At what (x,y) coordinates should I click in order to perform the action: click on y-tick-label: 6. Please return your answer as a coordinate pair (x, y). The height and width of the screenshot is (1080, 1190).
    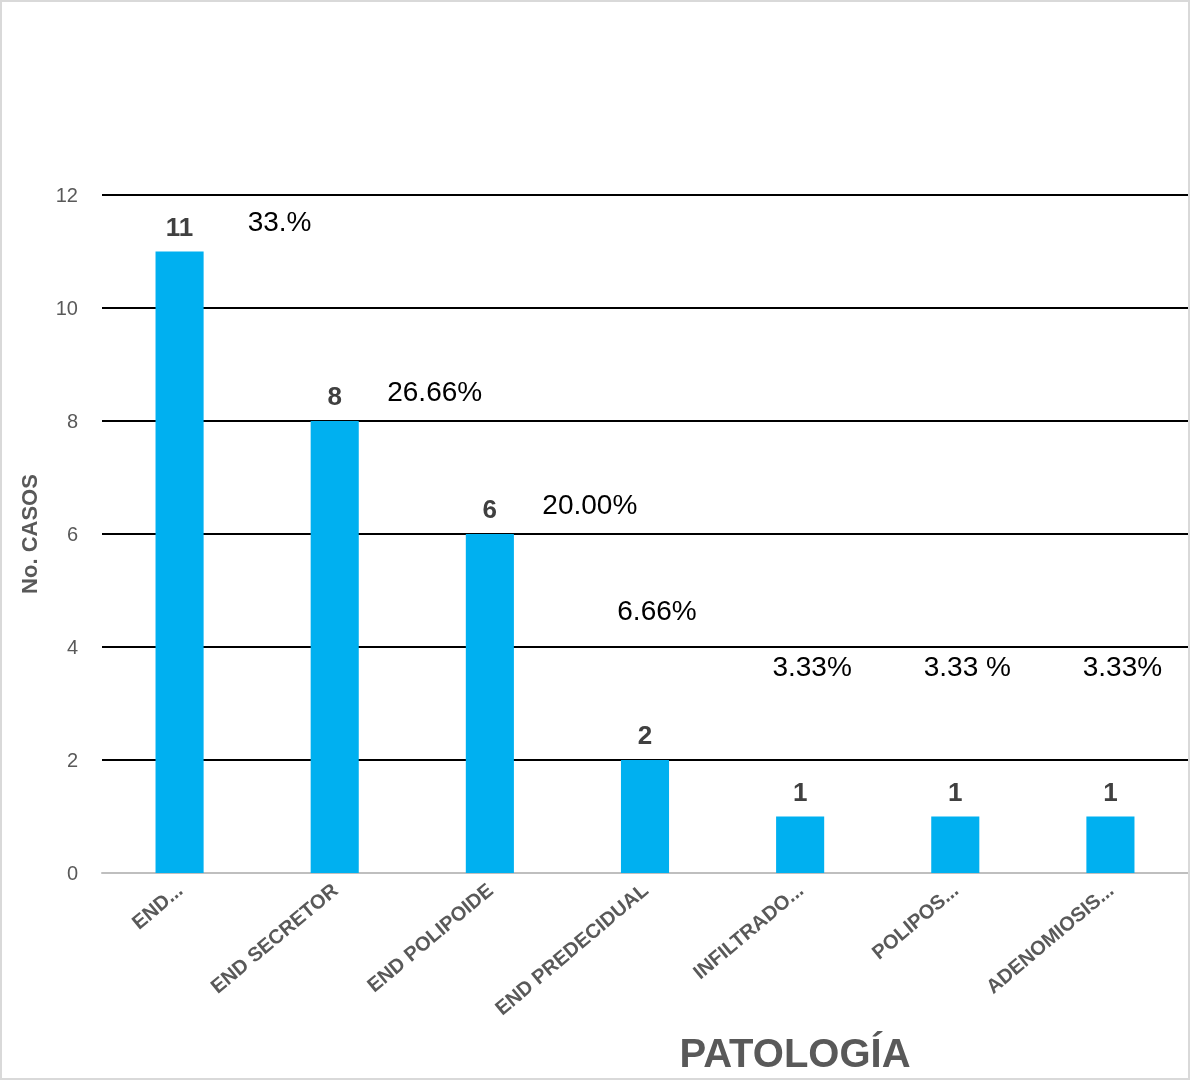
    Looking at the image, I should click on (72, 534).